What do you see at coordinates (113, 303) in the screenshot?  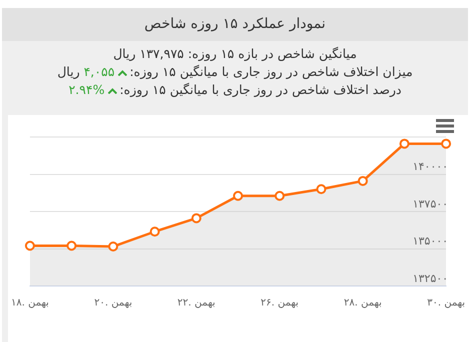 I see `x-tick-label: ۲۰. بهمن` at bounding box center [113, 303].